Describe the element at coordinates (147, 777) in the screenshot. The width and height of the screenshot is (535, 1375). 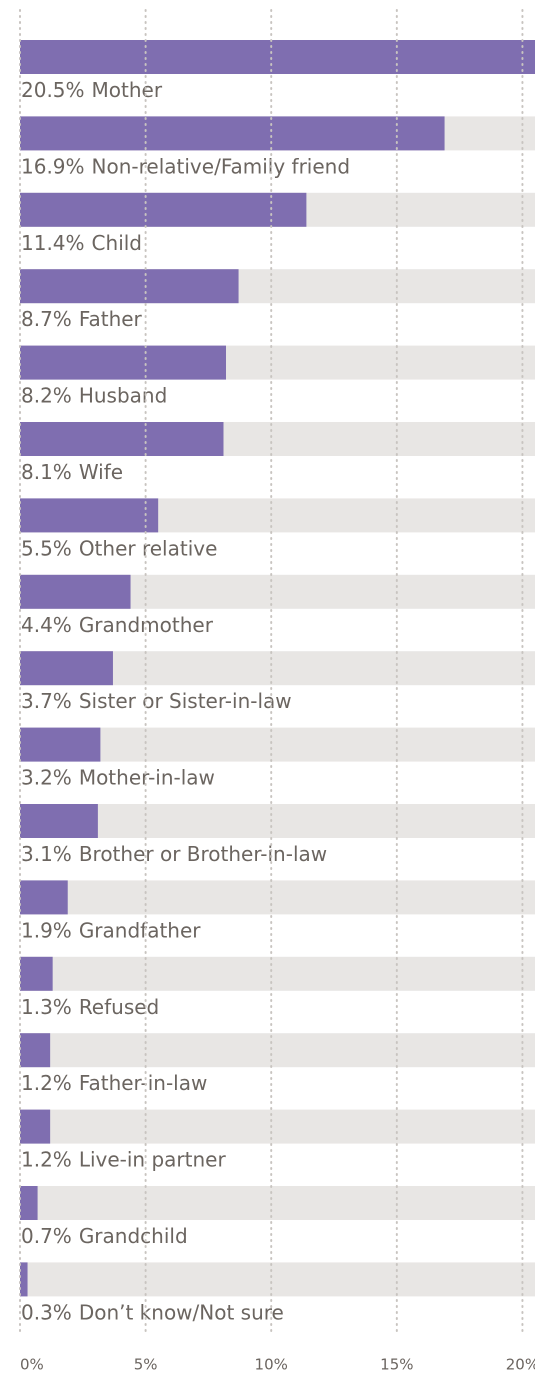
I see `category-label: Mother-in-law` at that location.